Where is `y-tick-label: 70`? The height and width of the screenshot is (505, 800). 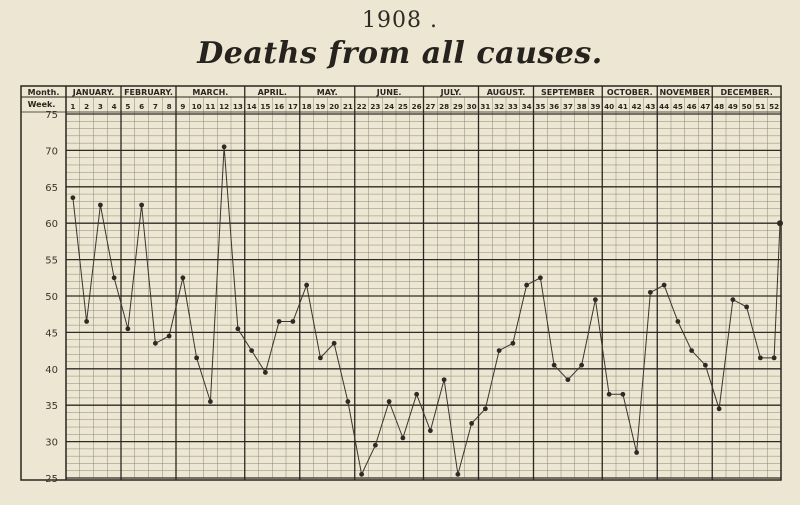 y-tick-label: 70 is located at coordinates (51, 151).